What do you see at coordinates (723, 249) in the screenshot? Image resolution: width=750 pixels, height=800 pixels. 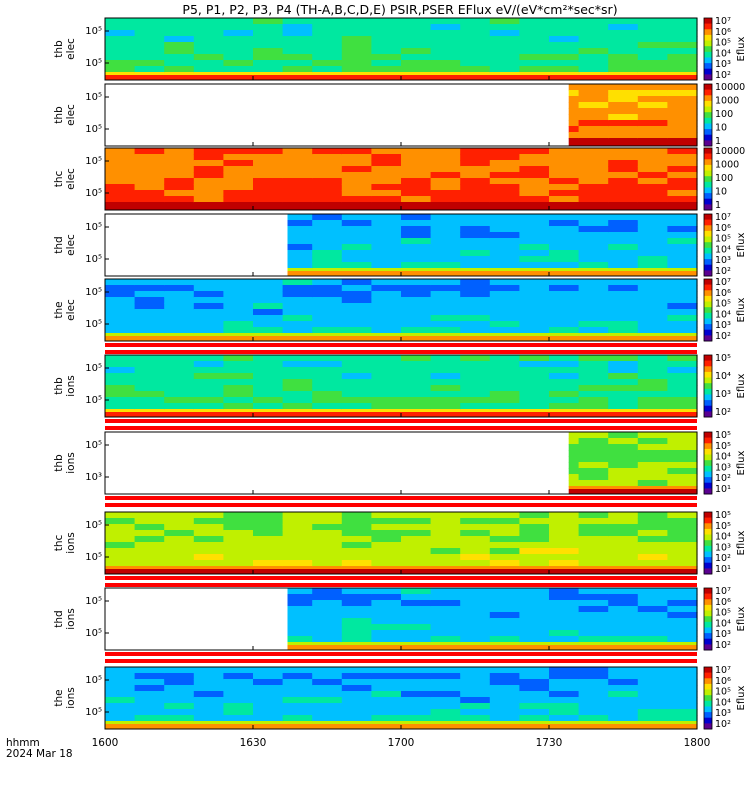 I see `colorbar-tick-label: 10⁴` at bounding box center [723, 249].